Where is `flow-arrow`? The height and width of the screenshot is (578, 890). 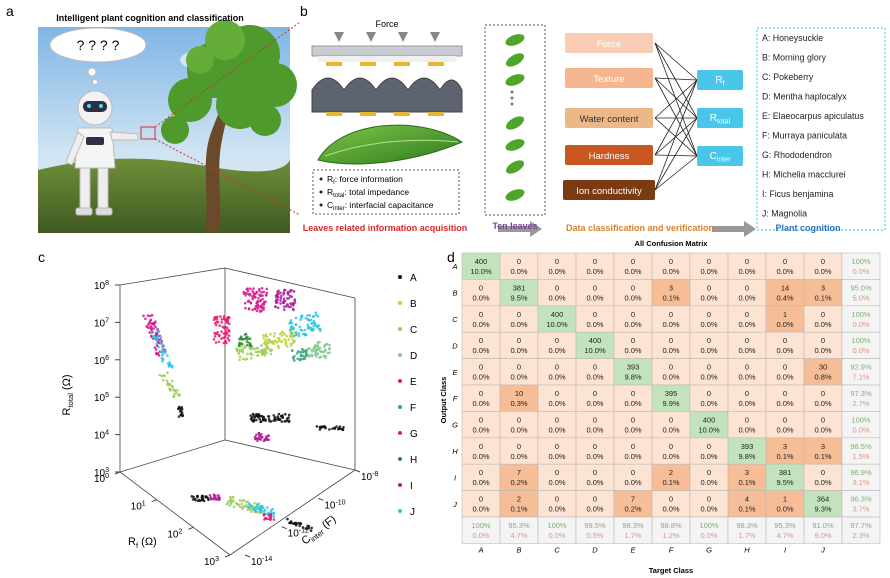 flow-arrow is located at coordinates (520, 229).